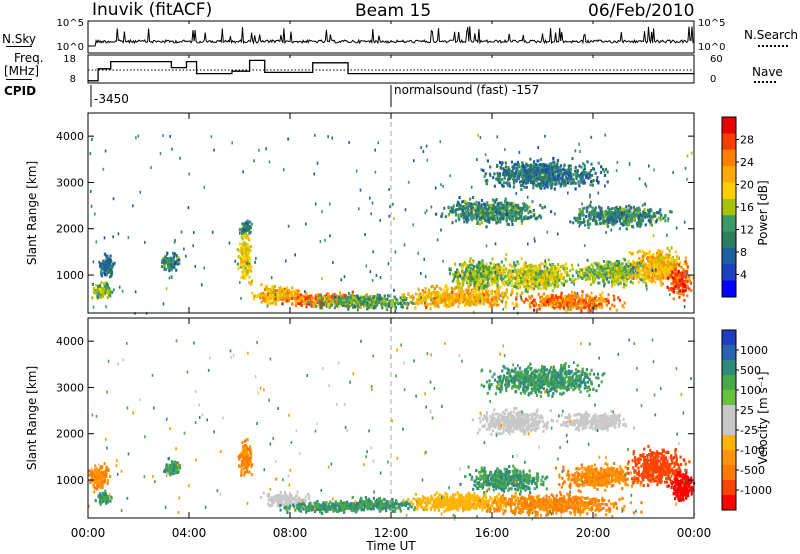  I want to click on nsearch-tick-high: 10^5, so click(711, 23).